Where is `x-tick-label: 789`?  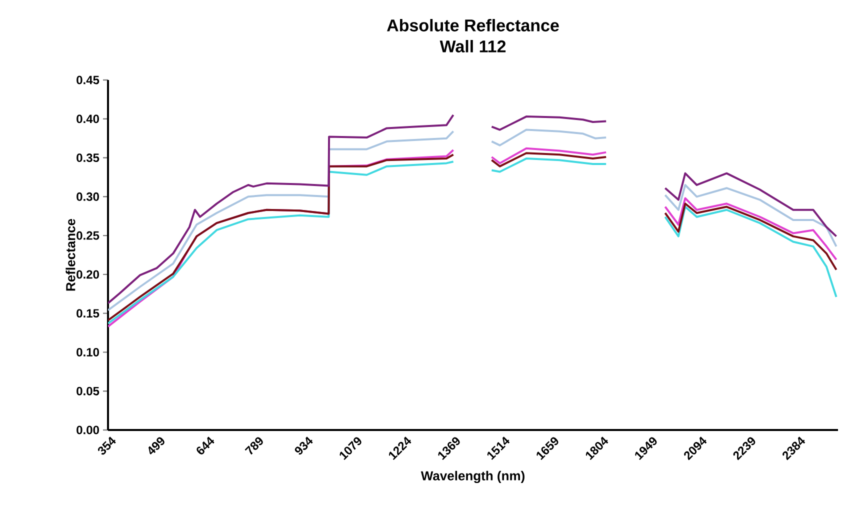
x-tick-label: 789 is located at coordinates (253, 446).